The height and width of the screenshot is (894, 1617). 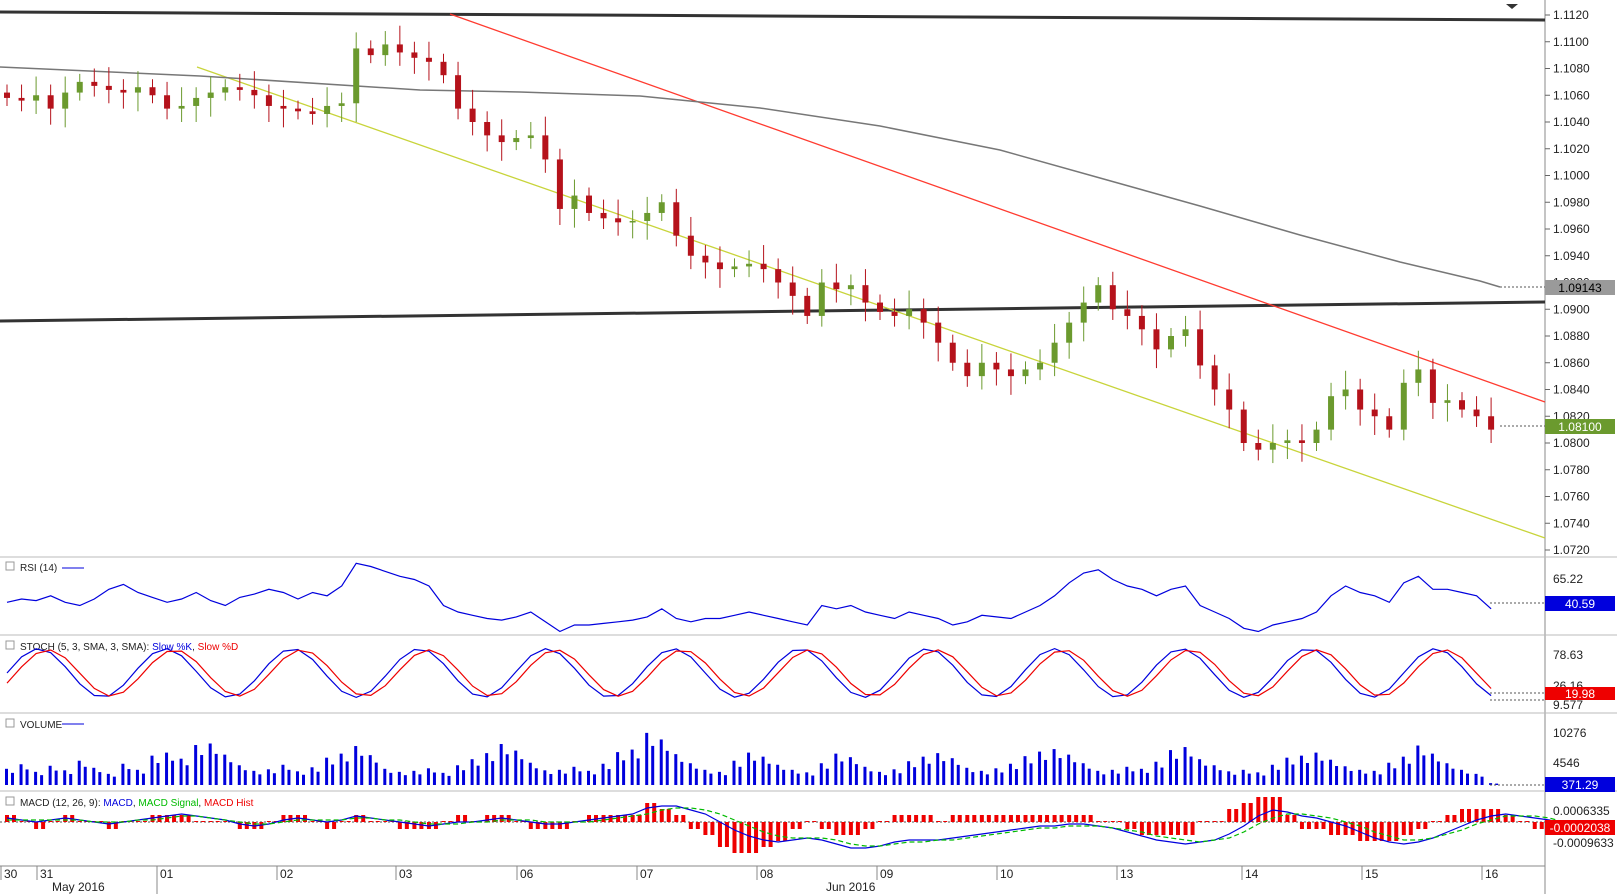 What do you see at coordinates (1571, 390) in the screenshot?
I see `price-tick-label: 1.0840` at bounding box center [1571, 390].